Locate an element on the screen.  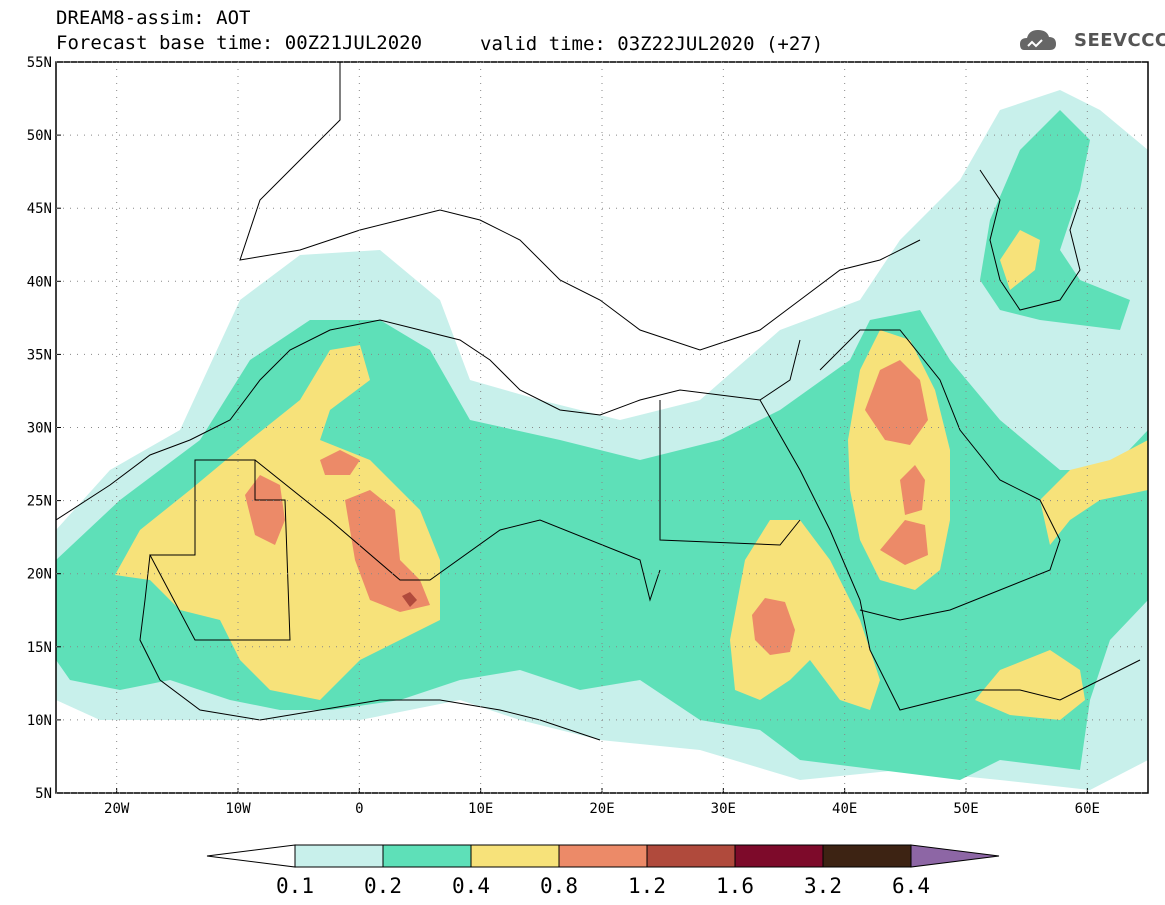
map-title: DREAM8-assim: AOT is located at coordinates (153, 18).